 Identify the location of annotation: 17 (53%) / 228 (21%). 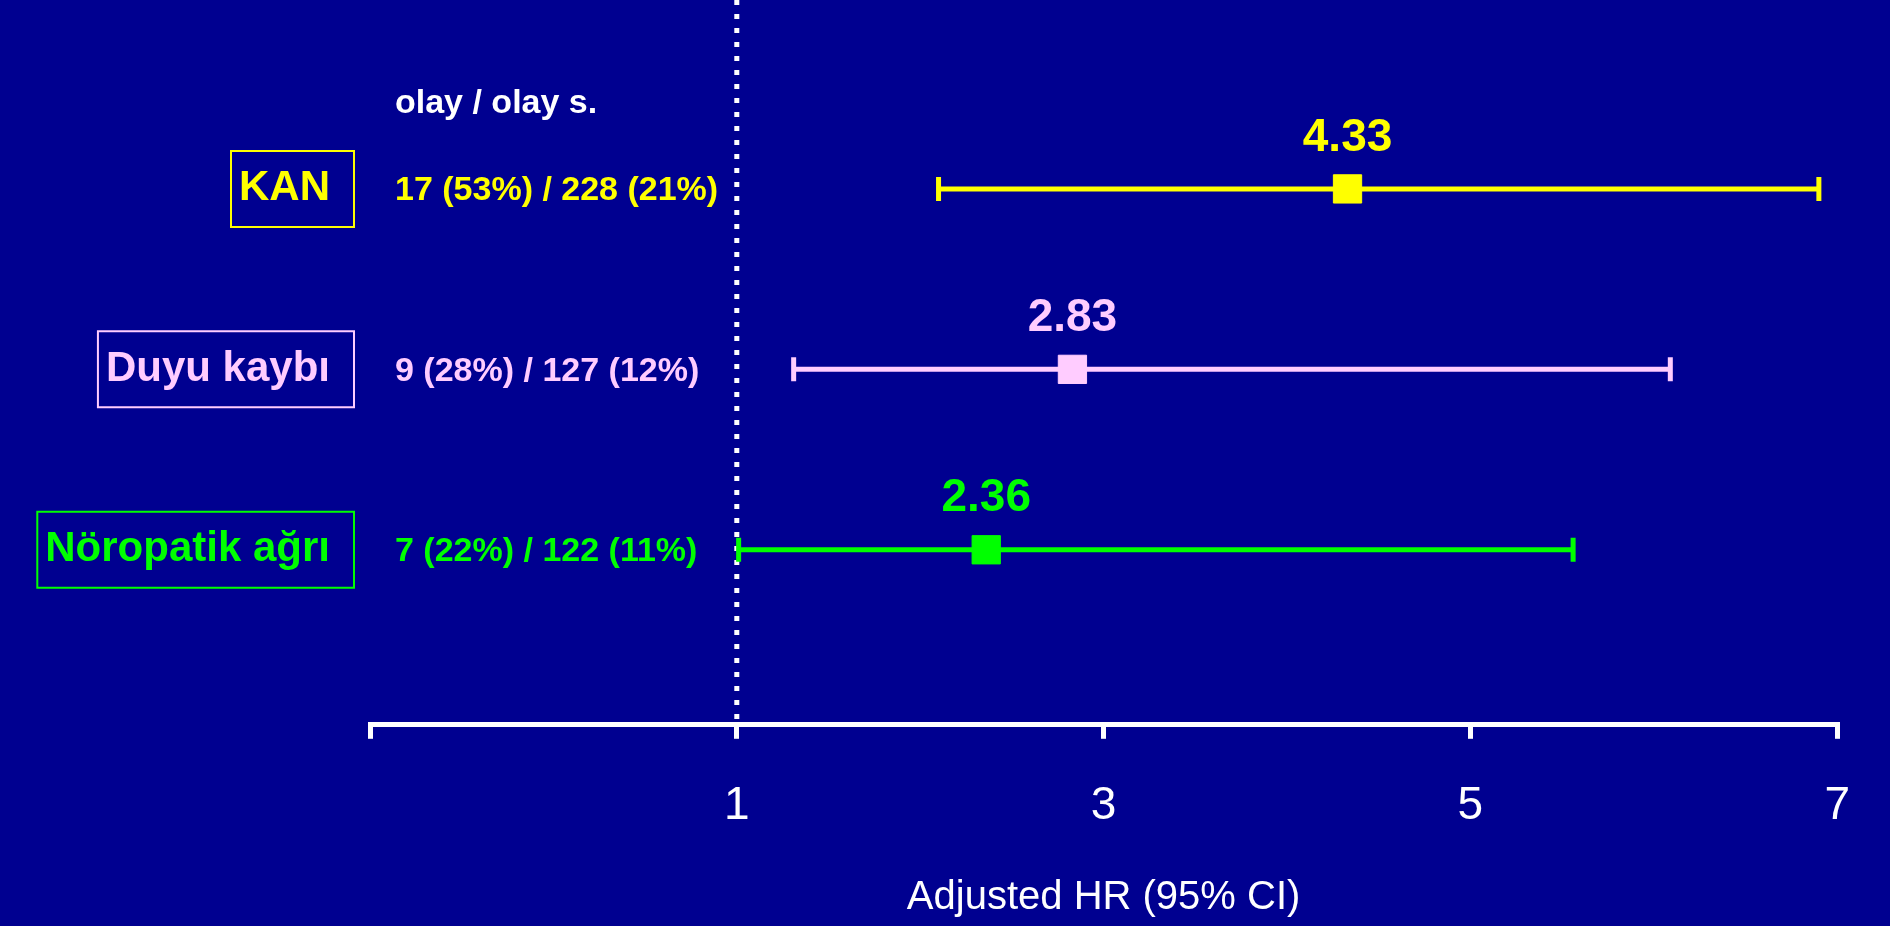
(557, 188).